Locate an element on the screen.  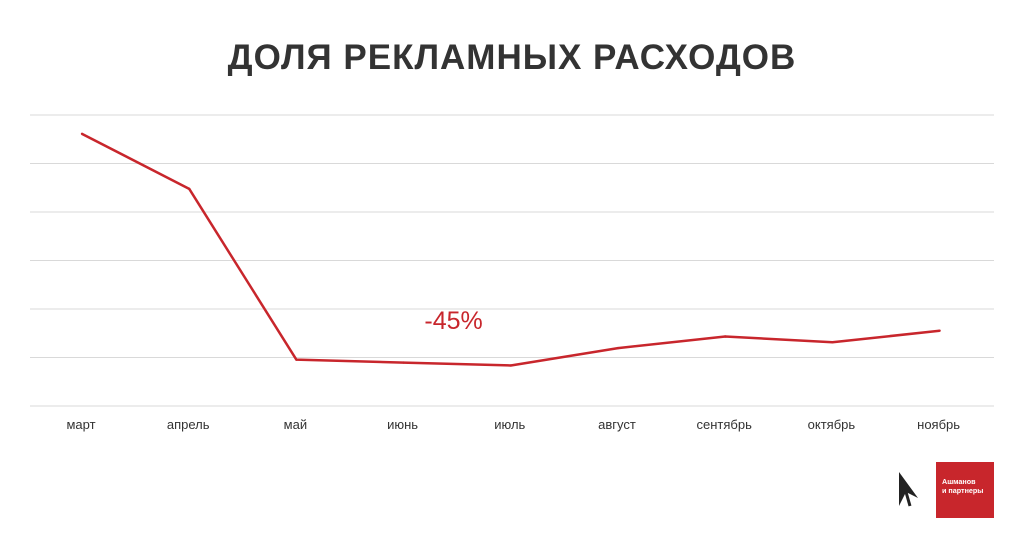
x-tick-label: май is located at coordinates (295, 424).